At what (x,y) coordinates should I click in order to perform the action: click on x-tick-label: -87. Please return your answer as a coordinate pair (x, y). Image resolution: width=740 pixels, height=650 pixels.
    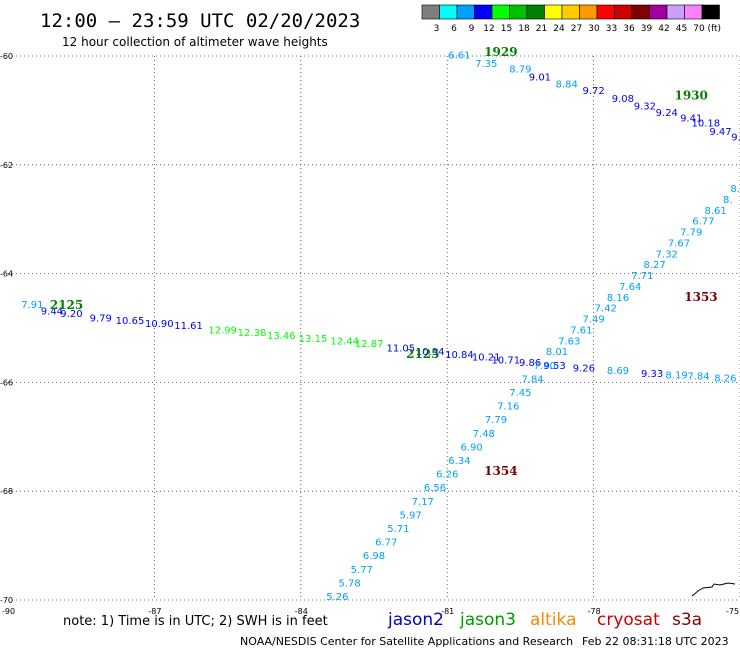
    Looking at the image, I should click on (154, 611).